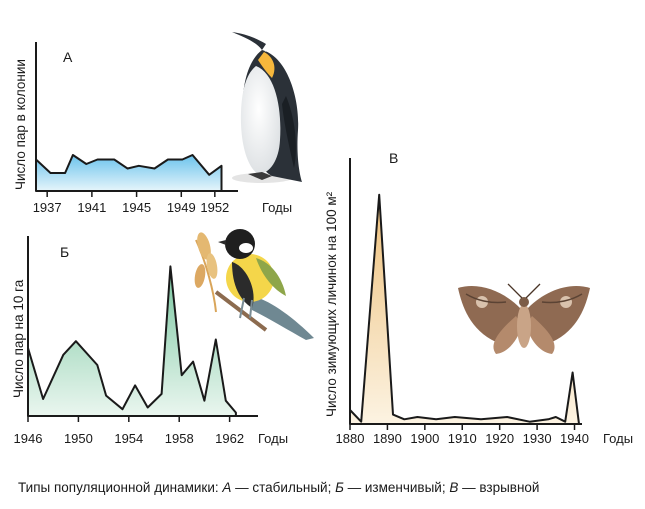 The image size is (645, 509). Describe the element at coordinates (128, 438) in the screenshot. I see `chart-b-tick-label: 1954` at that location.